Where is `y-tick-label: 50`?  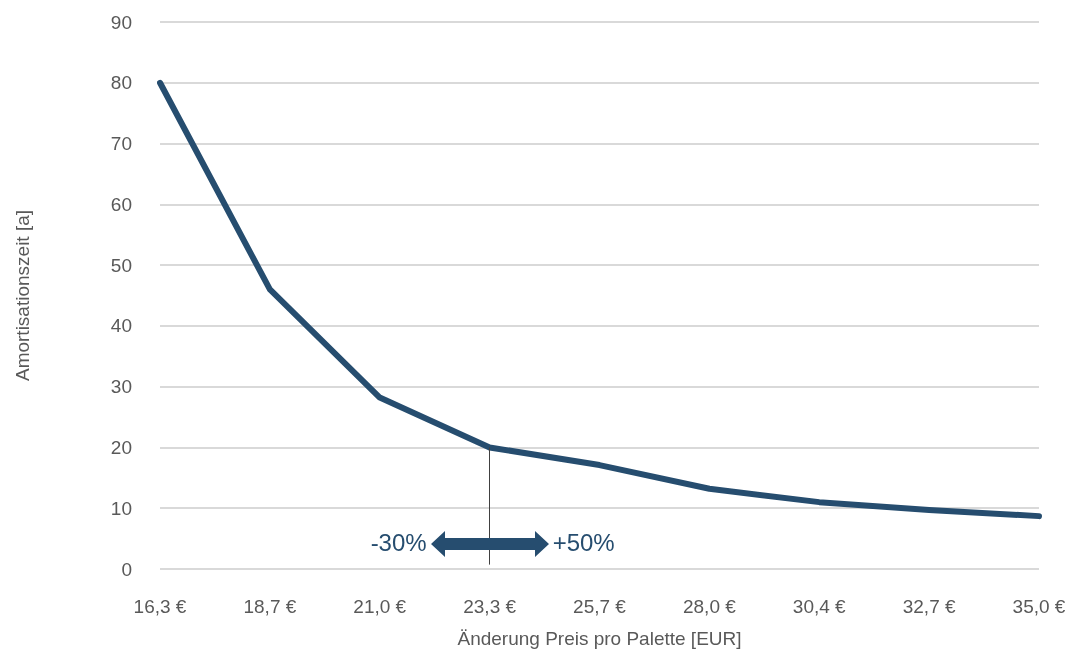 y-tick-label: 50 is located at coordinates (121, 265).